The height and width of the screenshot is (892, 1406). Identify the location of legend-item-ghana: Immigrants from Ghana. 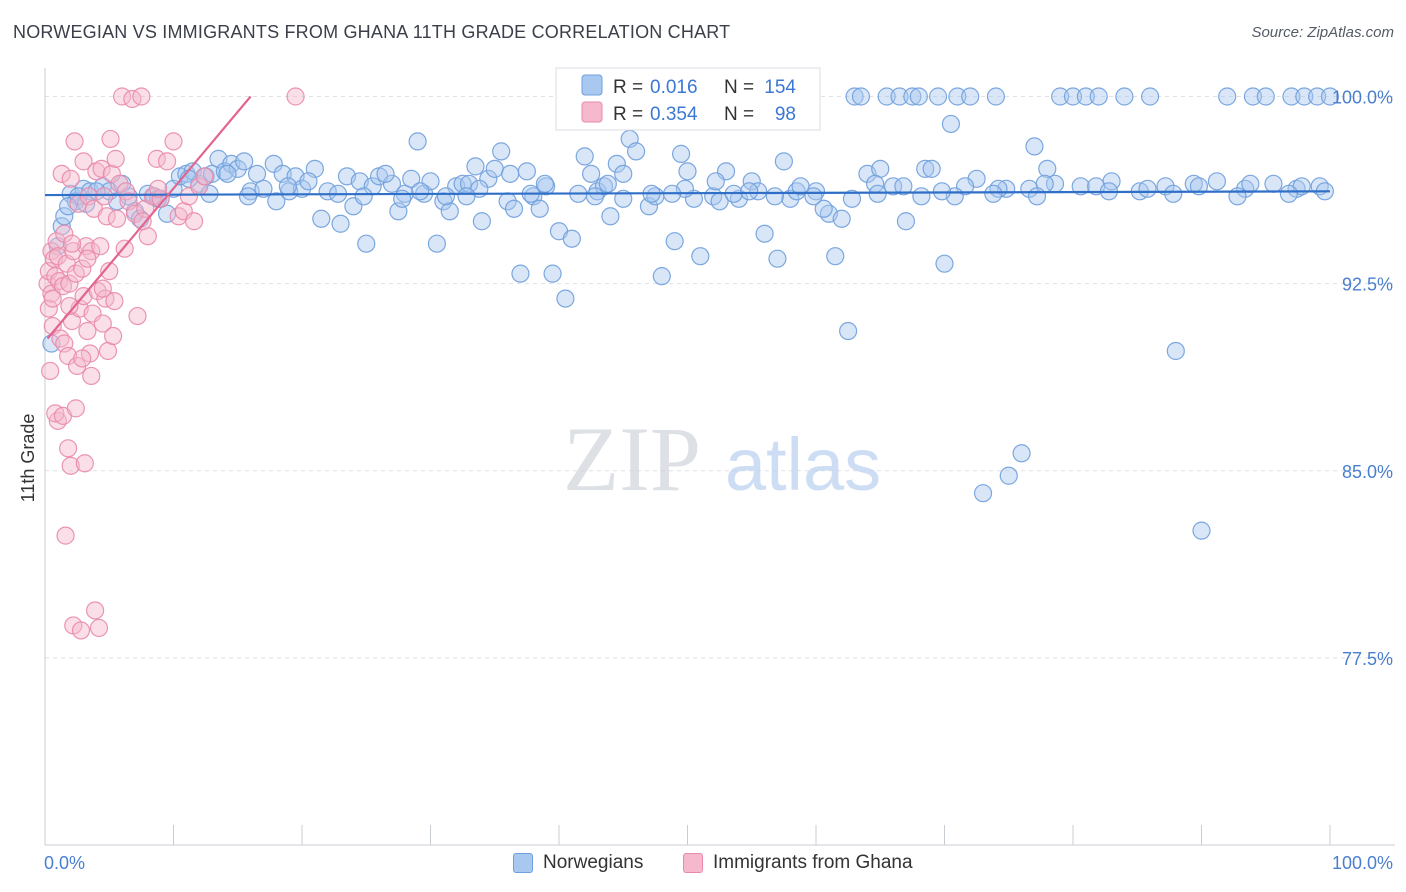
(798, 863).